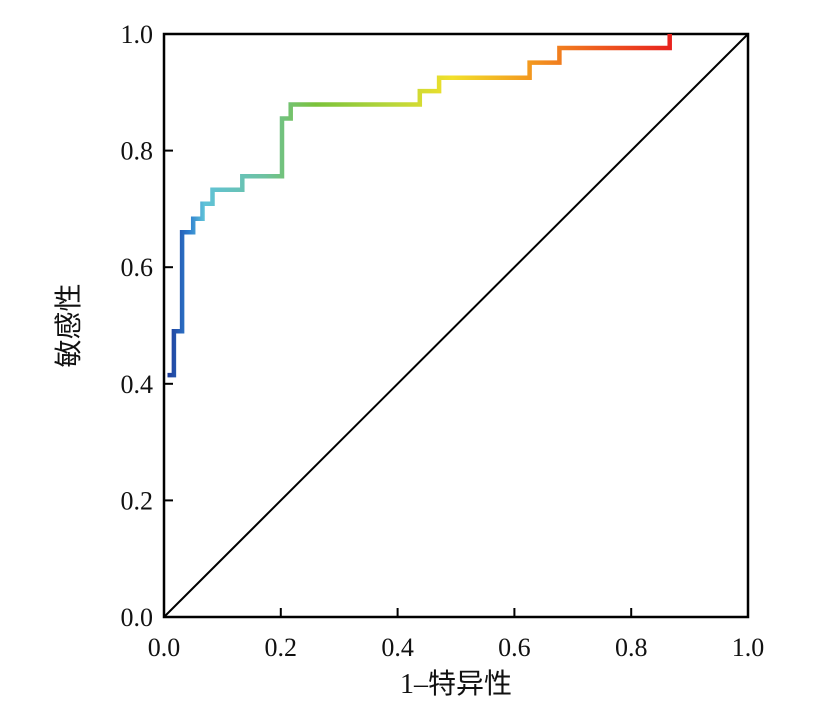  What do you see at coordinates (514, 647) in the screenshot?
I see `x-tick-label: 0.6` at bounding box center [514, 647].